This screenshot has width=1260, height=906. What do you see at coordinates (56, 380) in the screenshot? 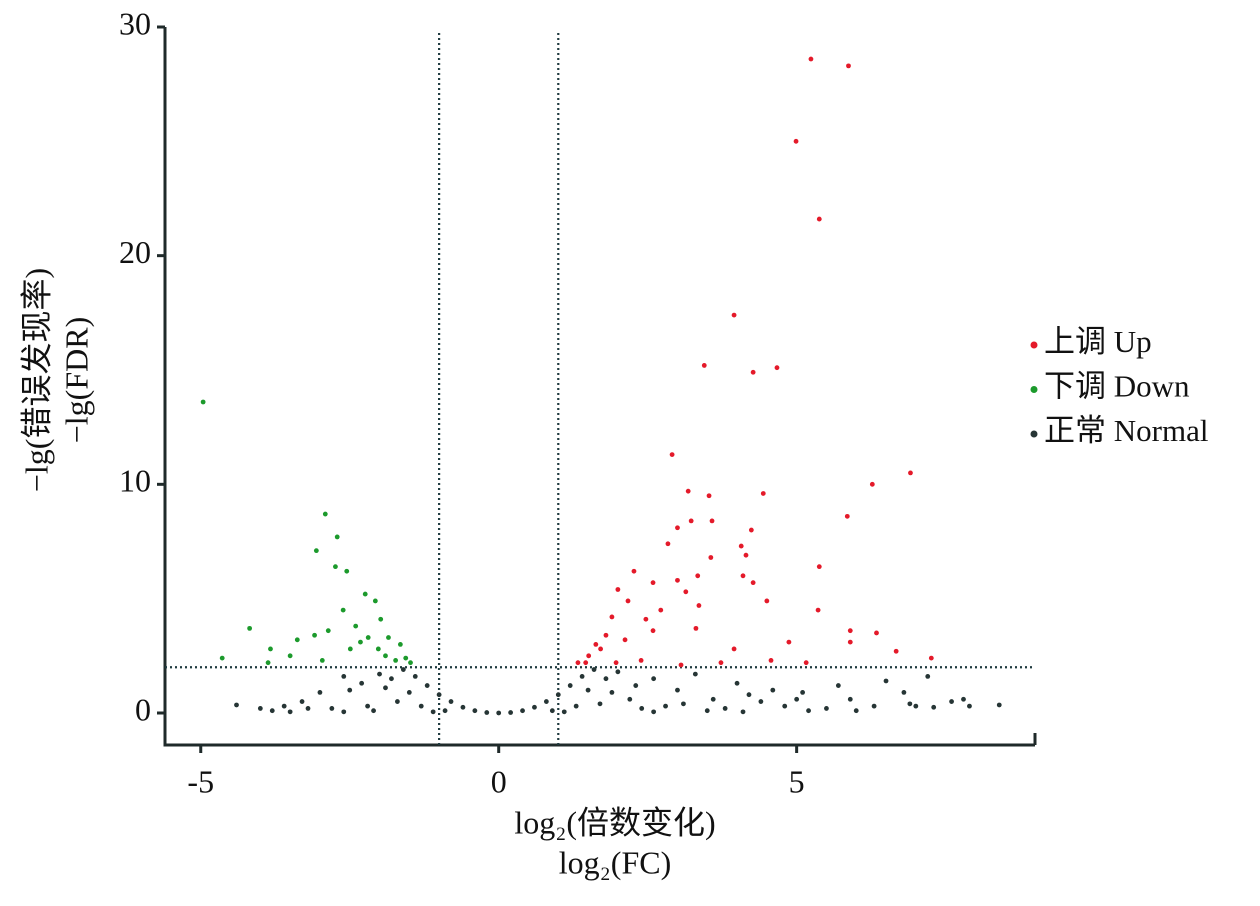
I see `y-axis-label: −lg(错误发现率) −lg(FDR)` at bounding box center [56, 380].